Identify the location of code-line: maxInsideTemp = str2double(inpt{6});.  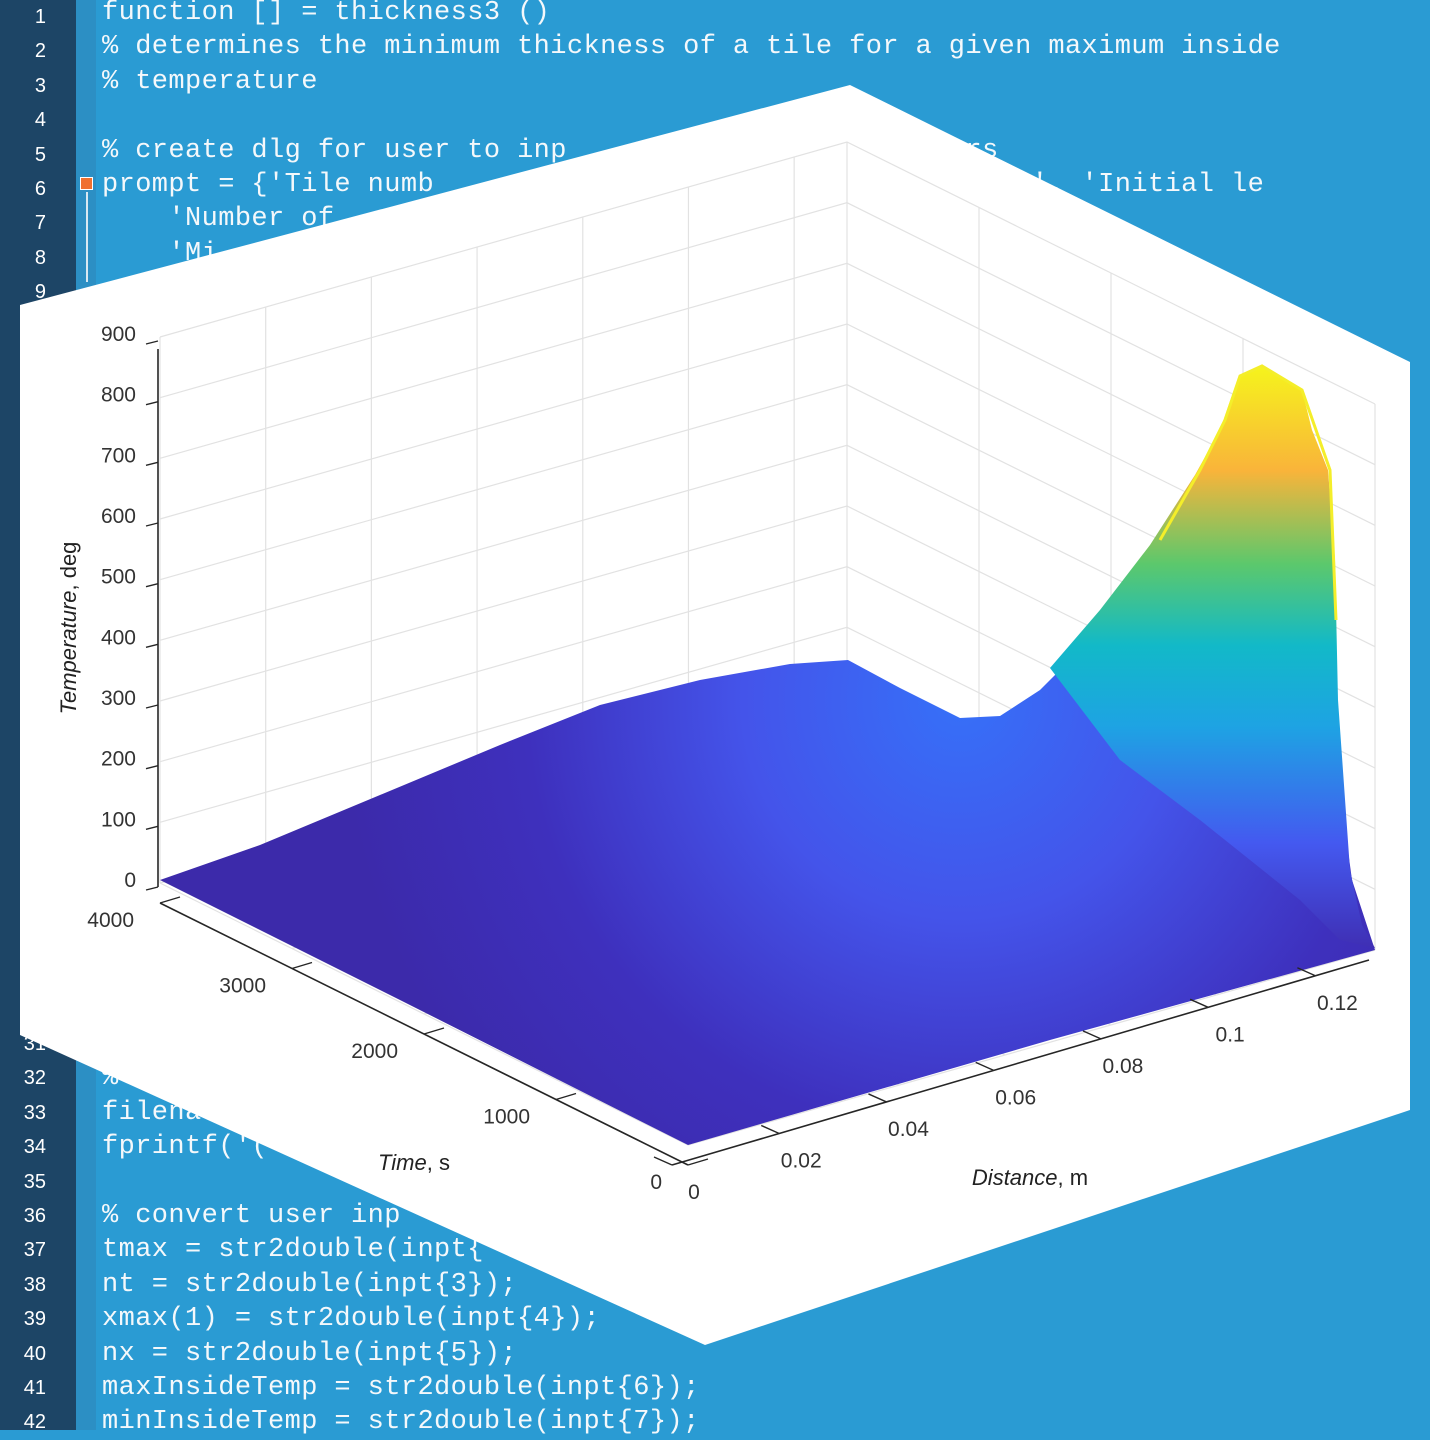
(401, 1388).